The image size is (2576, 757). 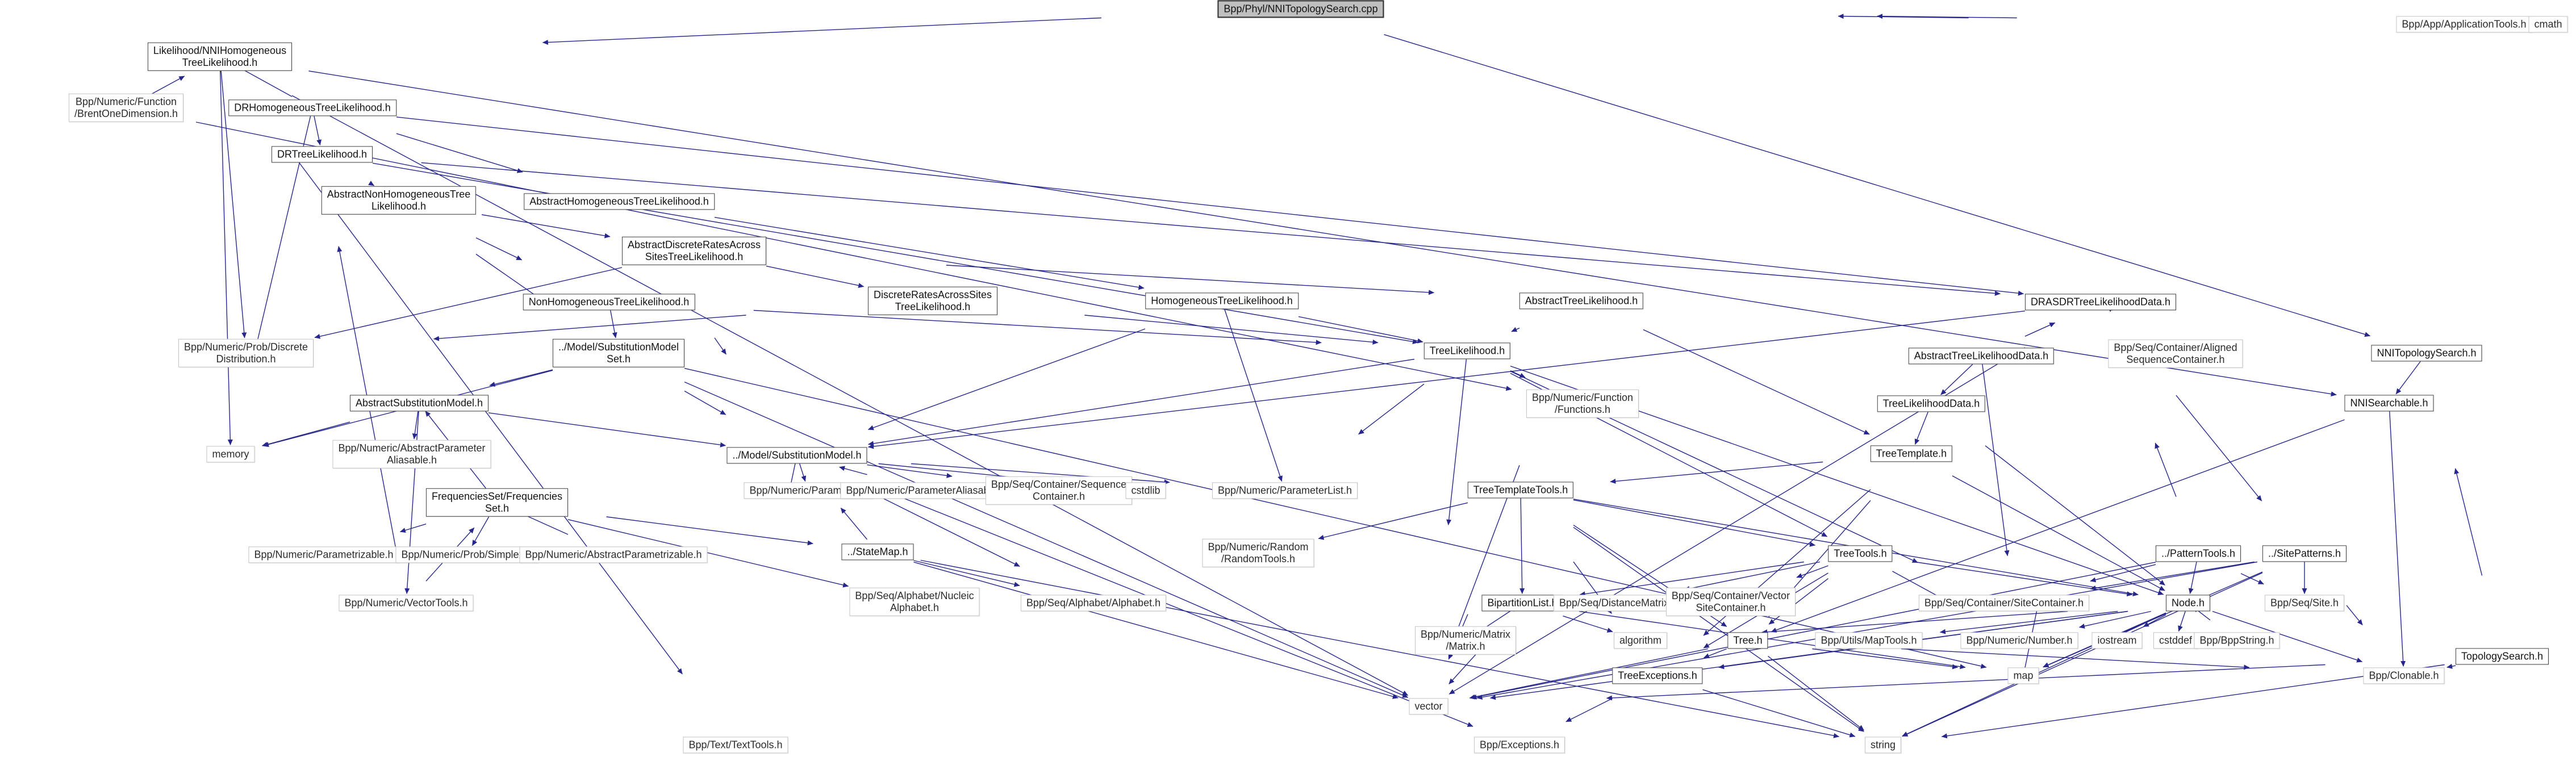 What do you see at coordinates (1619, 603) in the screenshot?
I see `include-node-distMatrix: Bpp/Seq/DistanceMatrix.h` at bounding box center [1619, 603].